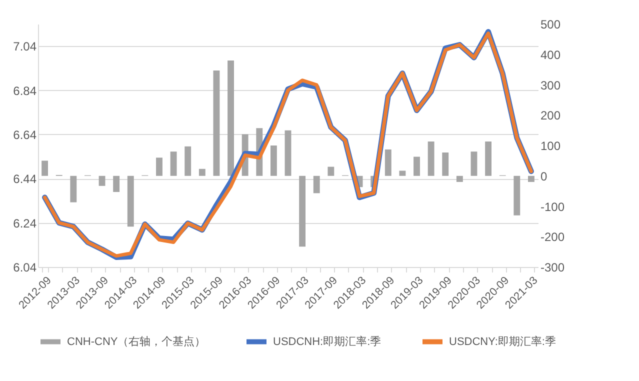  I want to click on y-tick-label: 6.64, so click(25, 135).